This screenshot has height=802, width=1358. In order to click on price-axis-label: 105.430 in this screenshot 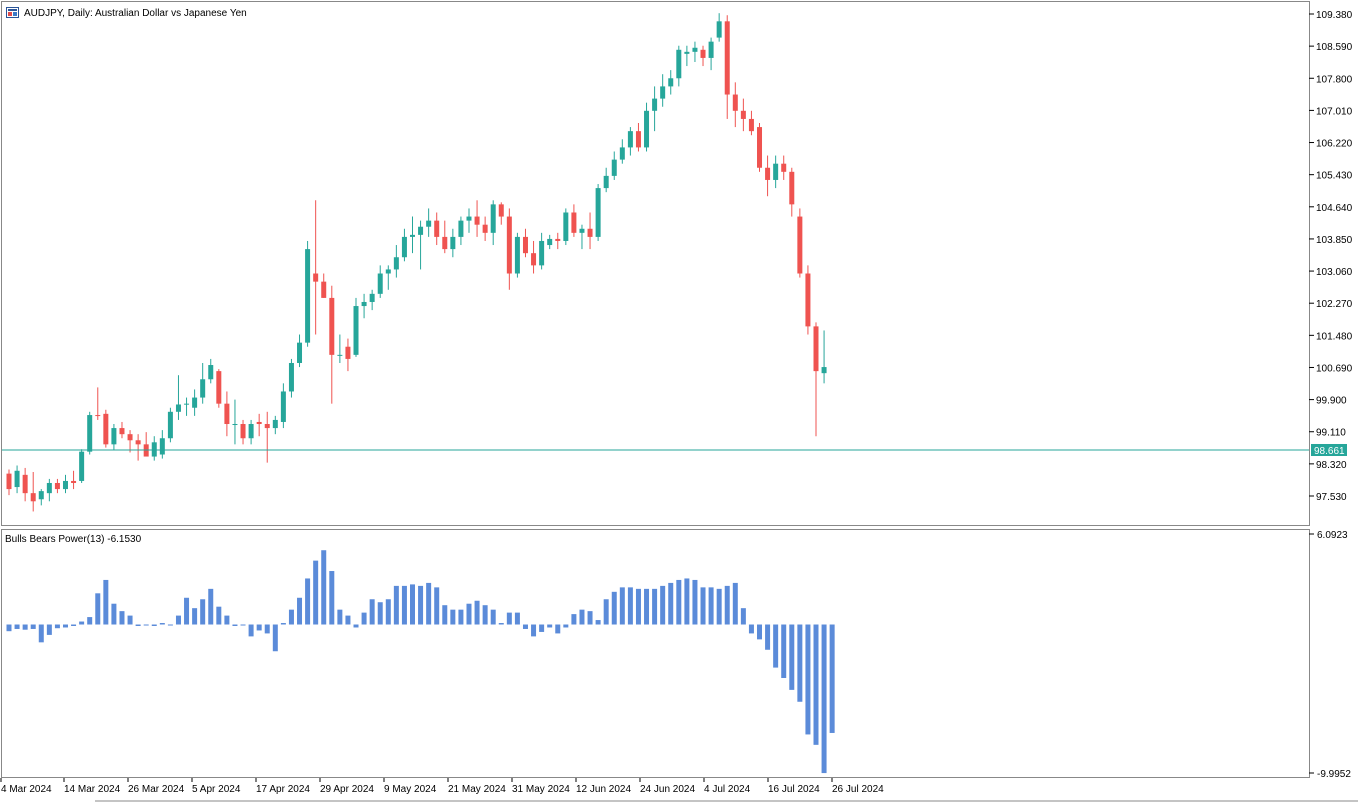, I will do `click(1334, 176)`.